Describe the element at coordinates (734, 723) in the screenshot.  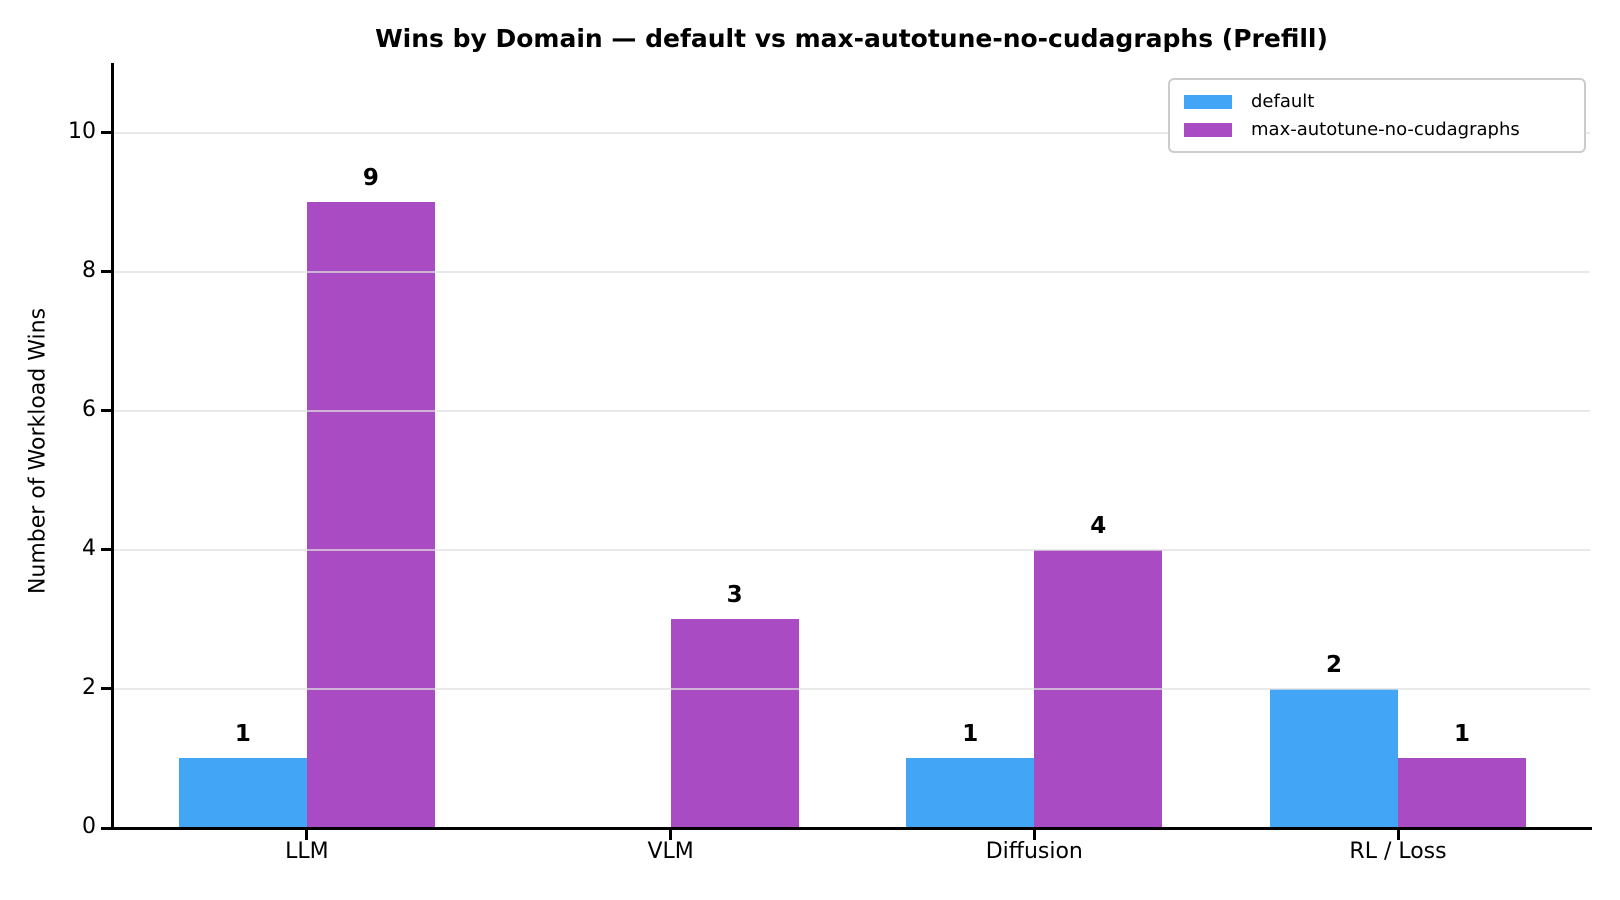
I see `bar-max-autotune-no-cudagraphs-vlm` at that location.